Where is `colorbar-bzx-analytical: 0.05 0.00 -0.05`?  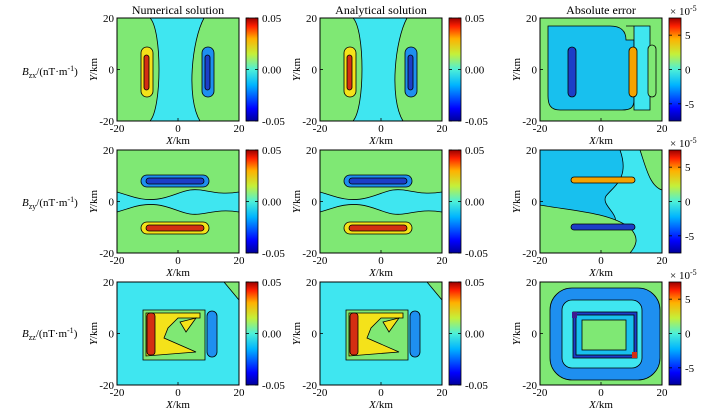
colorbar-bzx-analytical: 0.05 0.00 -0.05 is located at coordinates (468, 70).